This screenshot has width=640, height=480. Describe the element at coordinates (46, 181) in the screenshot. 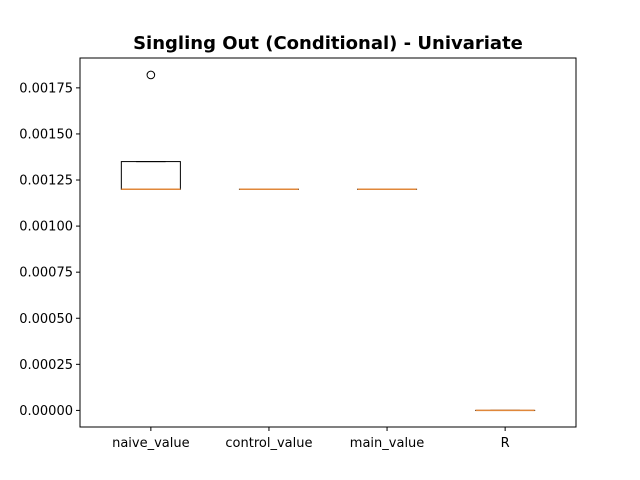

I see `y-tick-label: 0.00125` at that location.